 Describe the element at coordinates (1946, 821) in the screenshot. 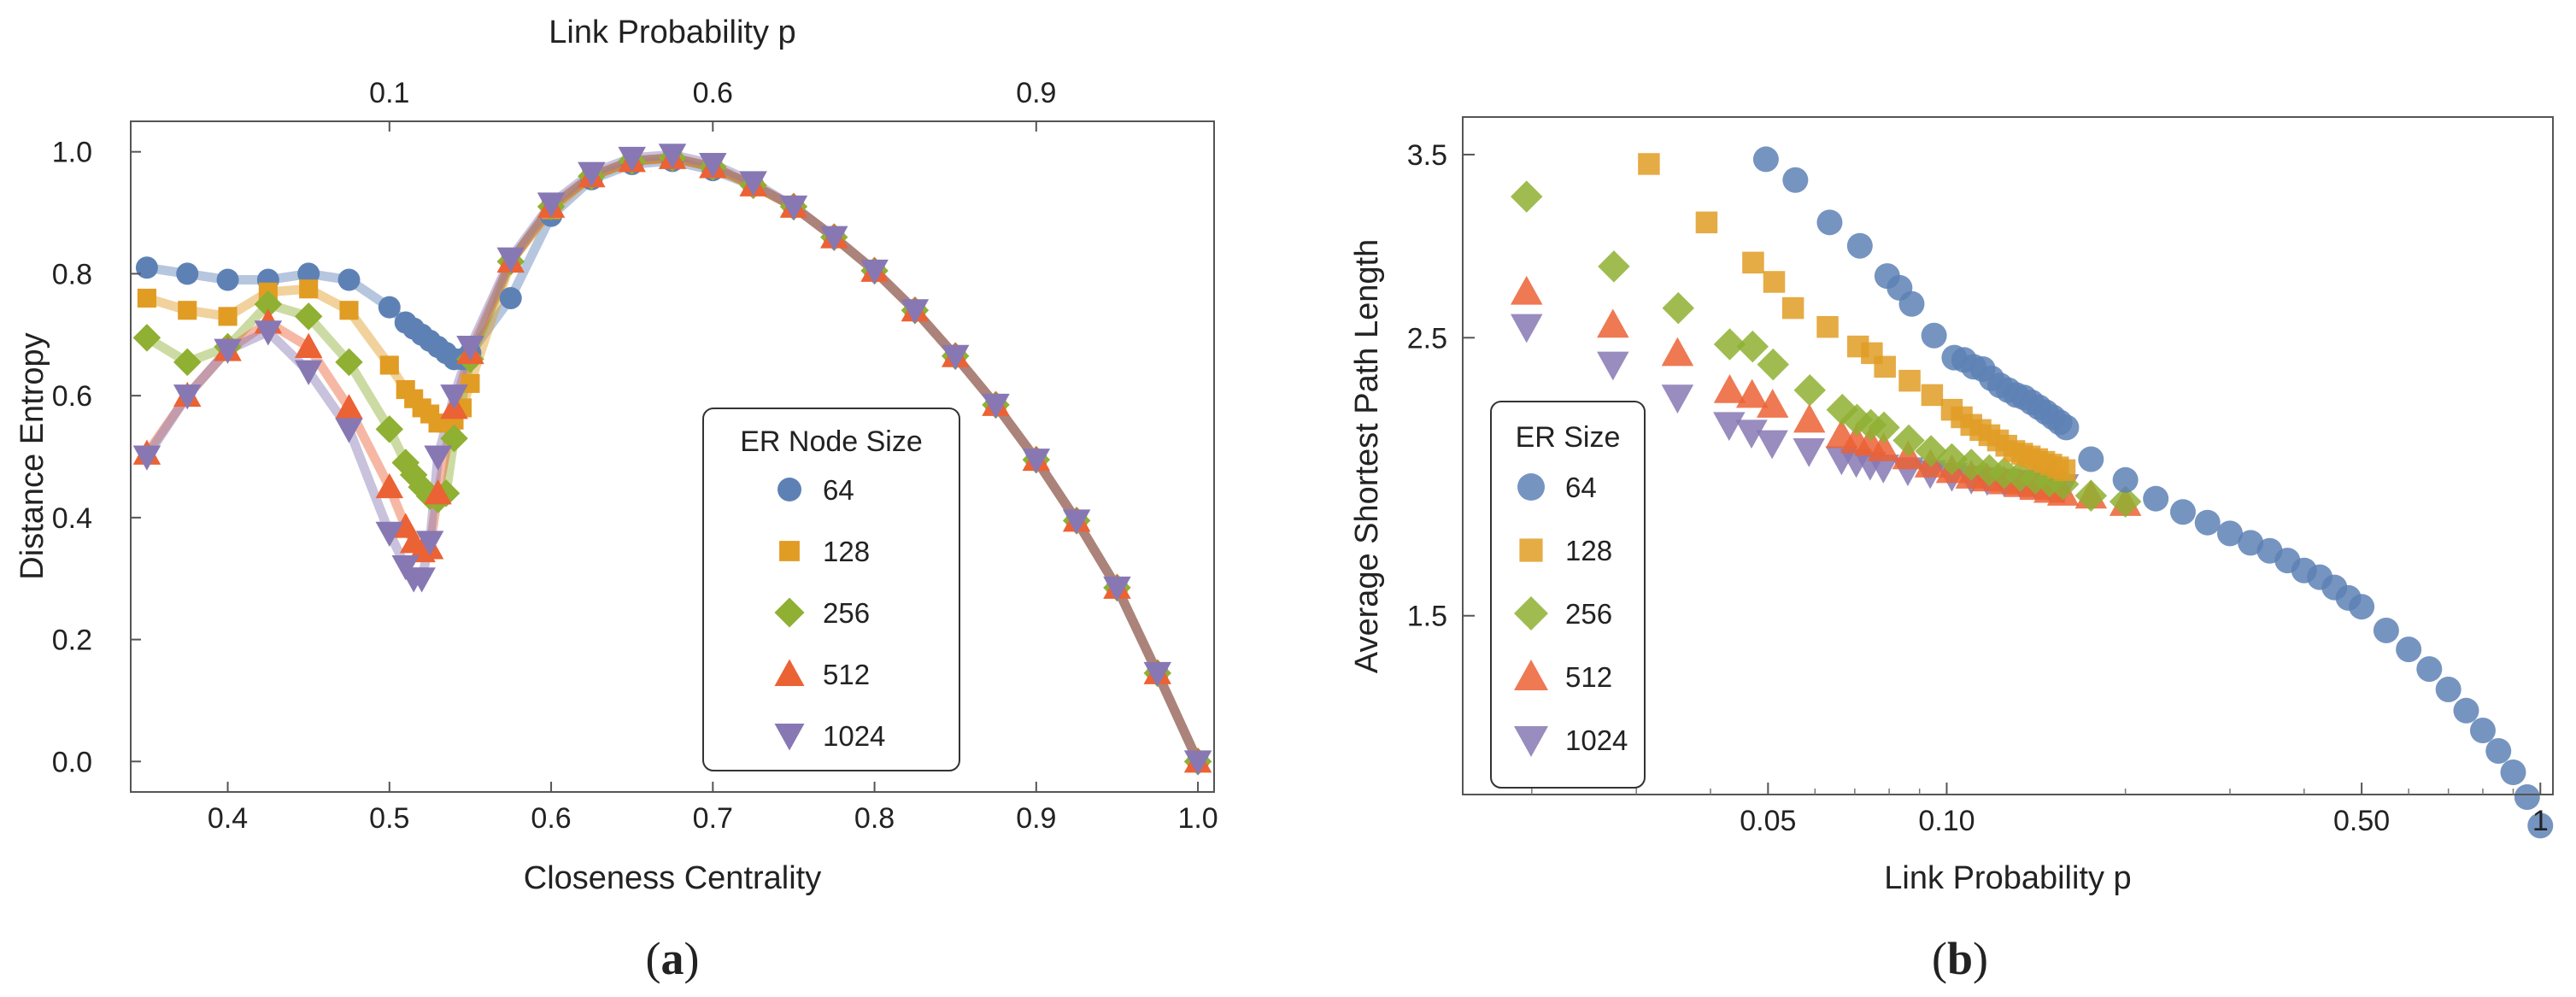

I see `panel-b-x-tick-label: 0.10` at that location.